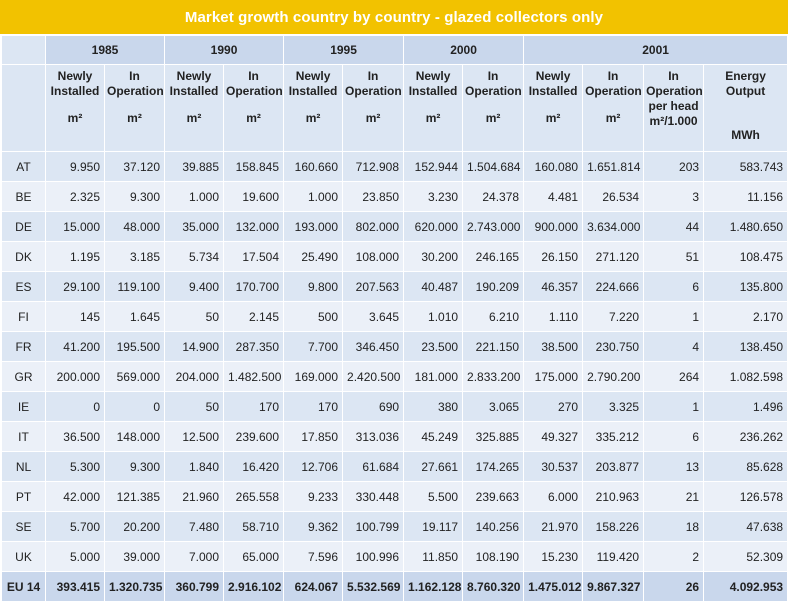  Describe the element at coordinates (673, 76) in the screenshot. I see `header-per-head-line: In` at that location.